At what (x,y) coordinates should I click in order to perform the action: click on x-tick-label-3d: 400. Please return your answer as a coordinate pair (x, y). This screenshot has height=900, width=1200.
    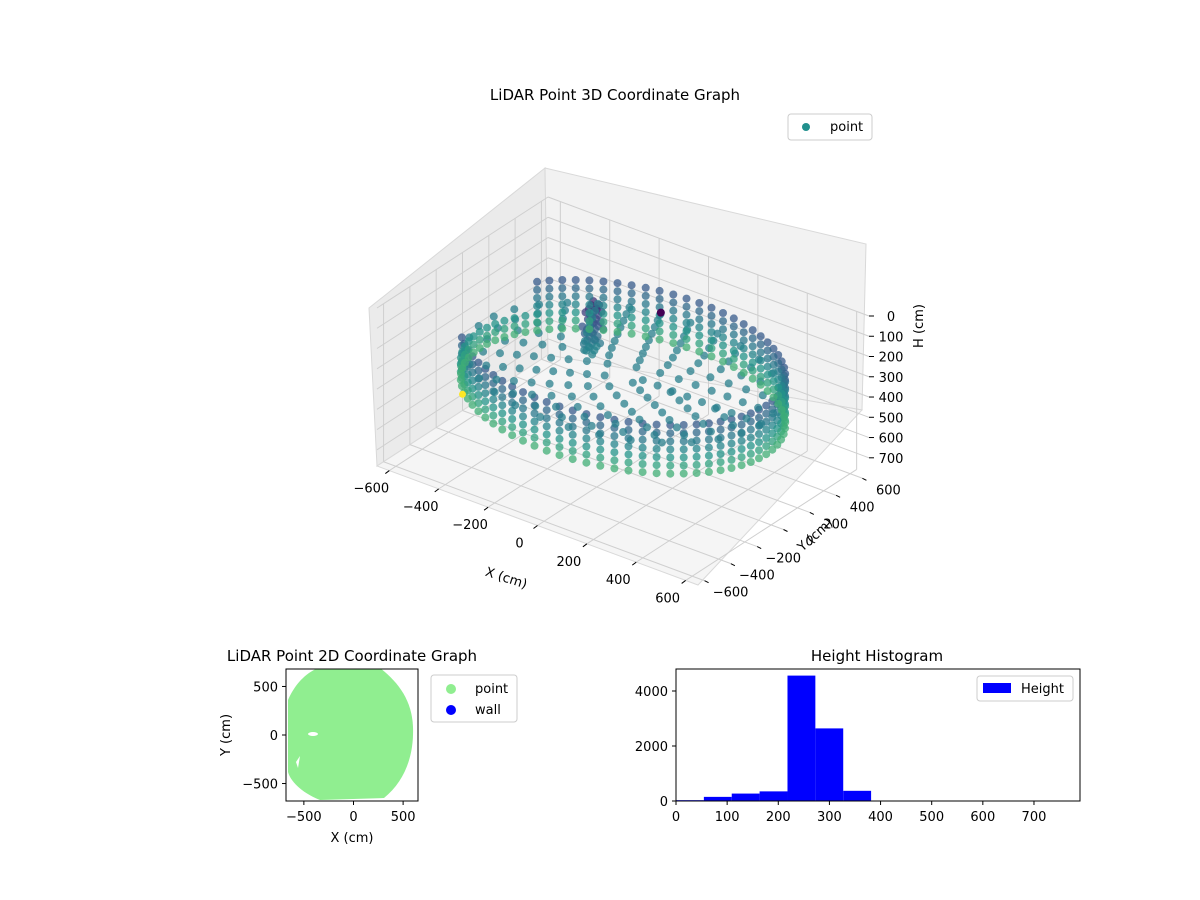
    Looking at the image, I should click on (618, 580).